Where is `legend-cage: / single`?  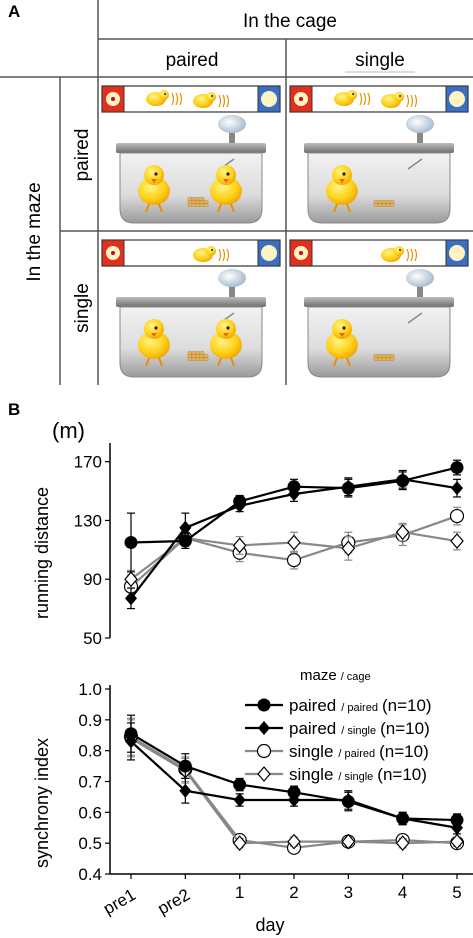 legend-cage: / single is located at coordinates (358, 731).